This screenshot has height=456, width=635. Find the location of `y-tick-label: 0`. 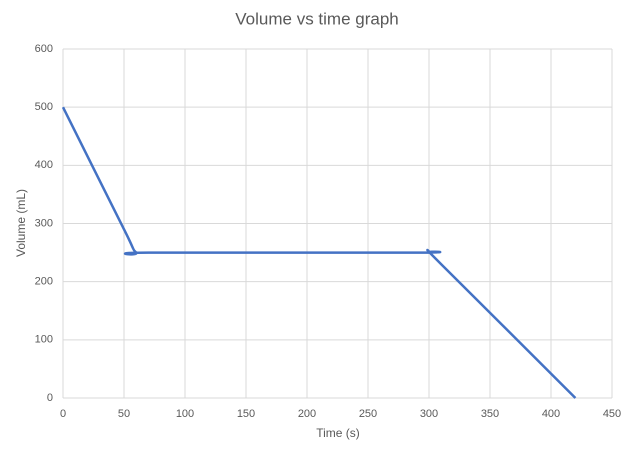

y-tick-label: 0 is located at coordinates (50, 398).